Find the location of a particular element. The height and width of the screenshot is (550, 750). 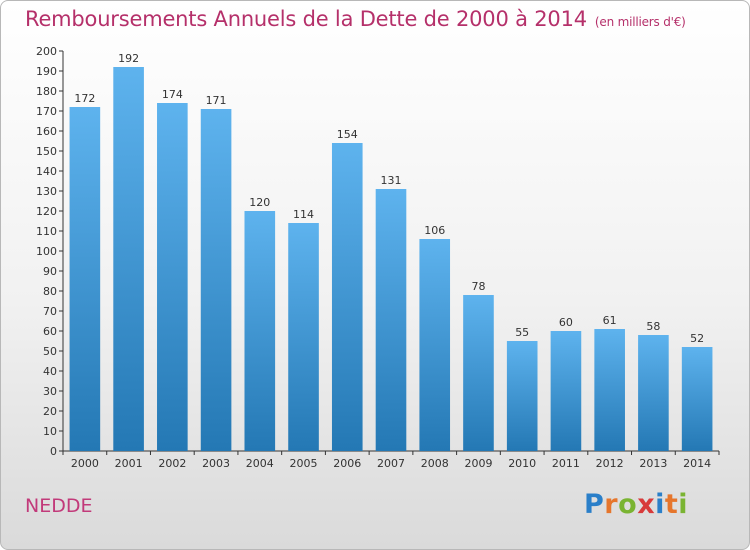

x-tick-label: 2006 is located at coordinates (347, 463).